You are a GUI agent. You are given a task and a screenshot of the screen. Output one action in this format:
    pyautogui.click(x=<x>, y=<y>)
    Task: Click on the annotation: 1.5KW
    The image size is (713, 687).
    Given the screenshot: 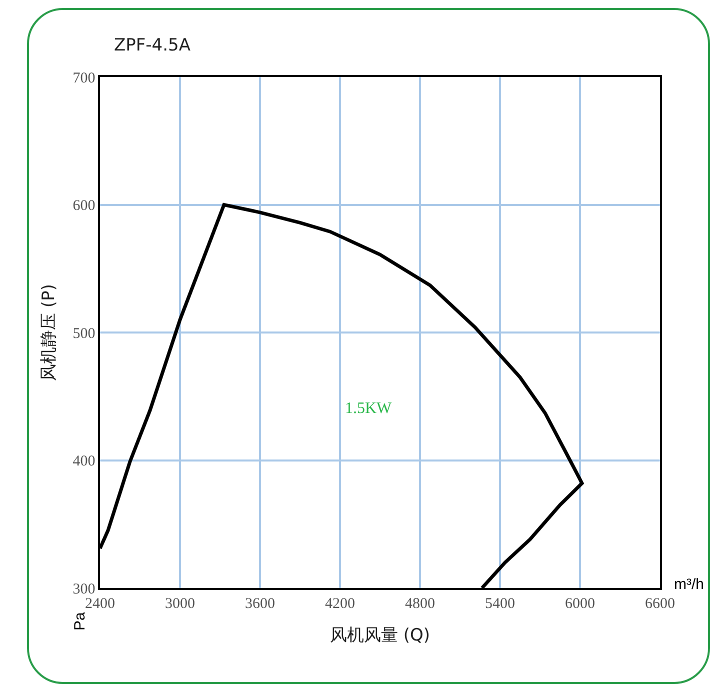 What is the action you would take?
    pyautogui.click(x=369, y=408)
    